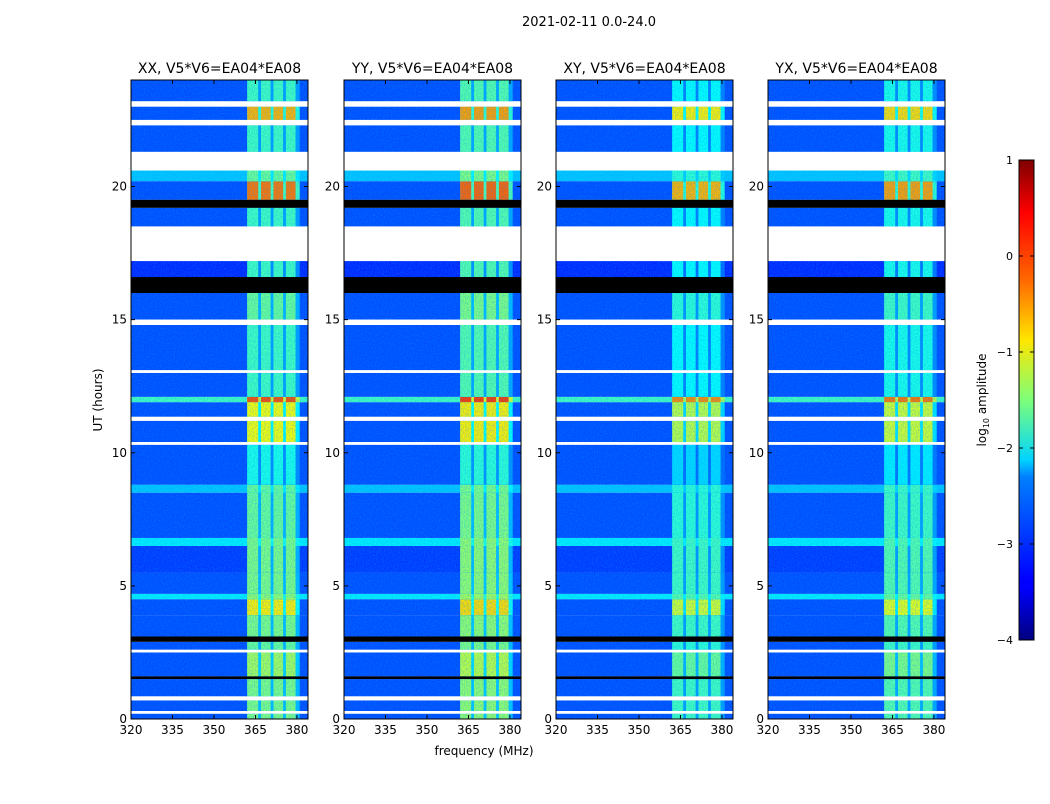 The image size is (1050, 804). I want to click on y-axis-label: UT (hours), so click(98, 399).